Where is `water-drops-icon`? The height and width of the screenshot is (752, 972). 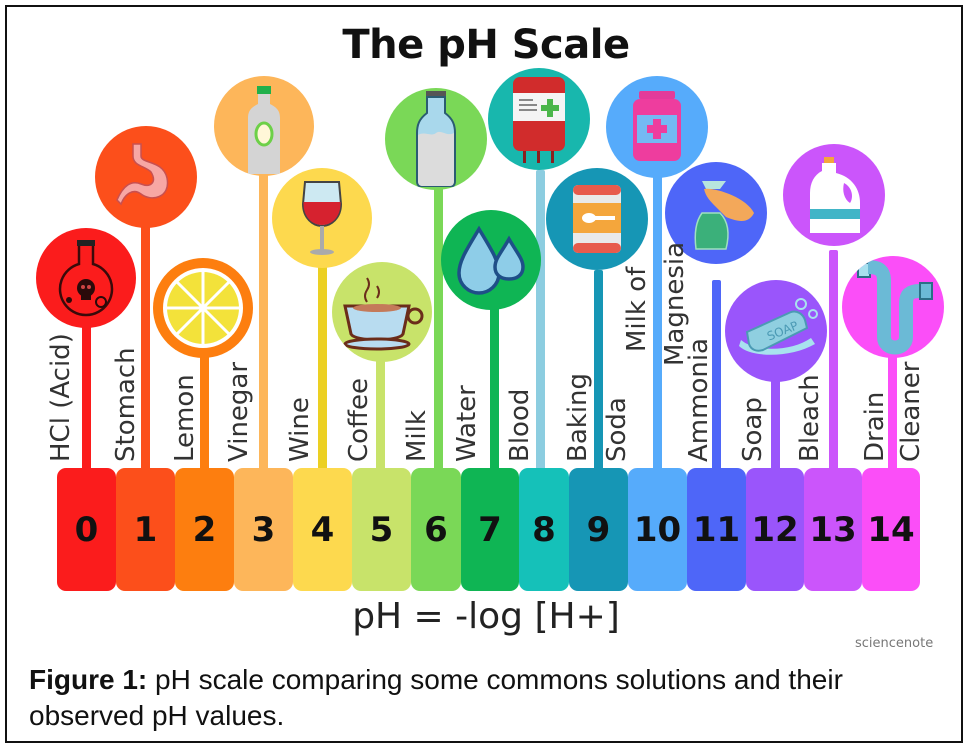 water-drops-icon is located at coordinates (491, 260).